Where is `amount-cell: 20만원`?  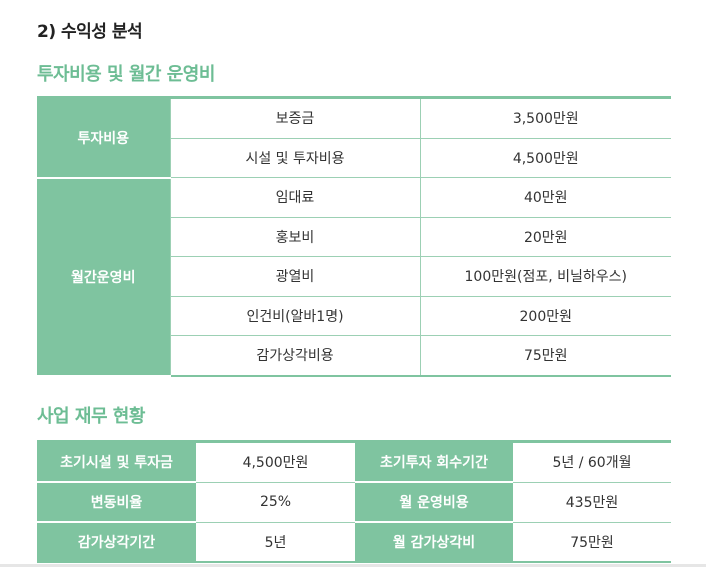
amount-cell: 20만원 is located at coordinates (545, 237).